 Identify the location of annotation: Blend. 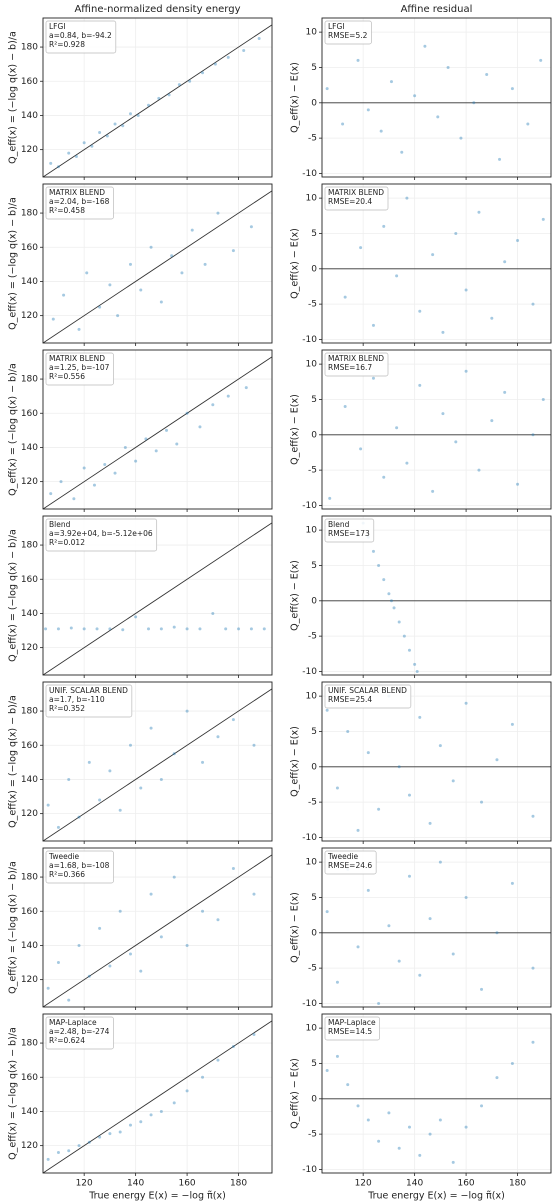
(60, 524).